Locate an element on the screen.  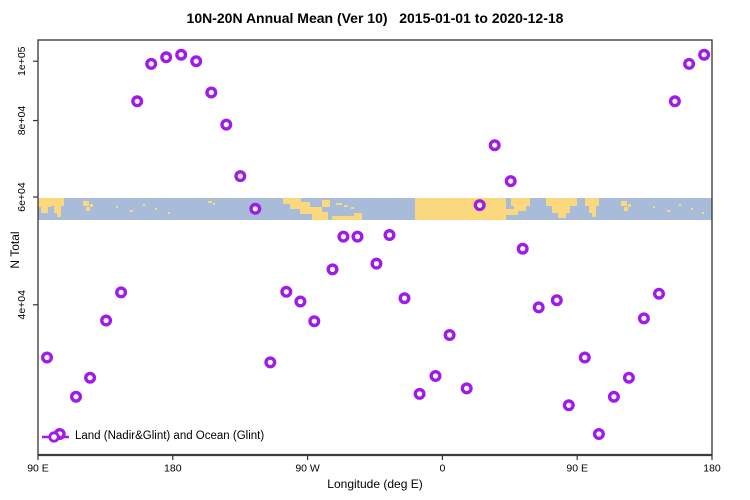
legend-marker is located at coordinates (55, 437).